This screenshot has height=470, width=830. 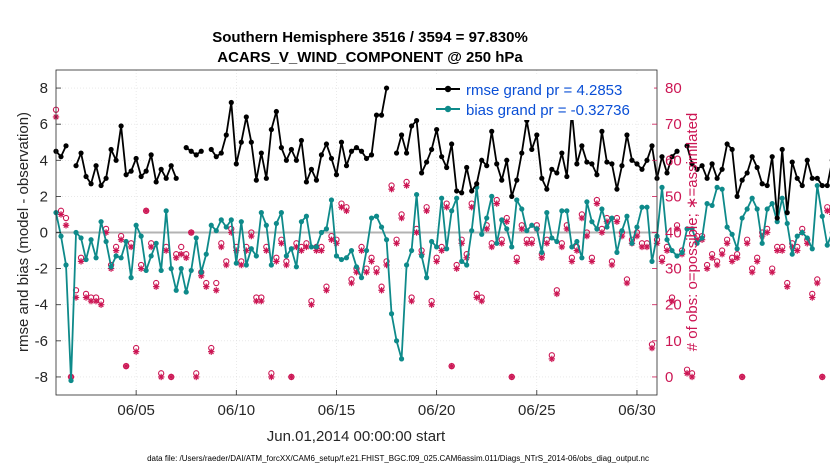 What do you see at coordinates (136, 410) in the screenshot?
I see `x-tick-label: 06/05` at bounding box center [136, 410].